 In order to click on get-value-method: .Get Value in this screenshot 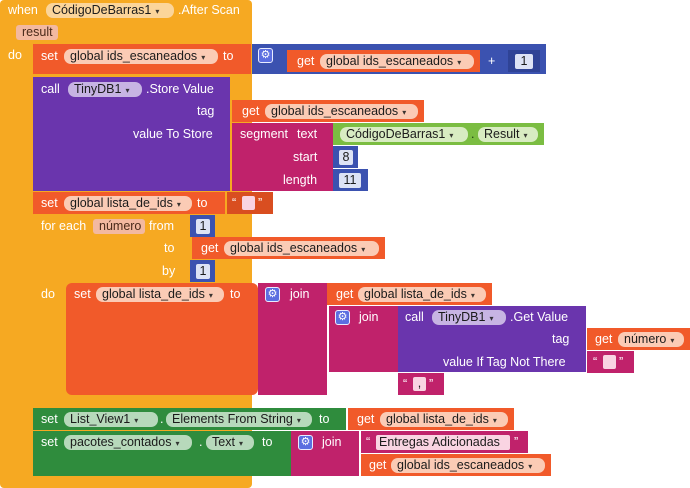, I will do `click(539, 317)`.